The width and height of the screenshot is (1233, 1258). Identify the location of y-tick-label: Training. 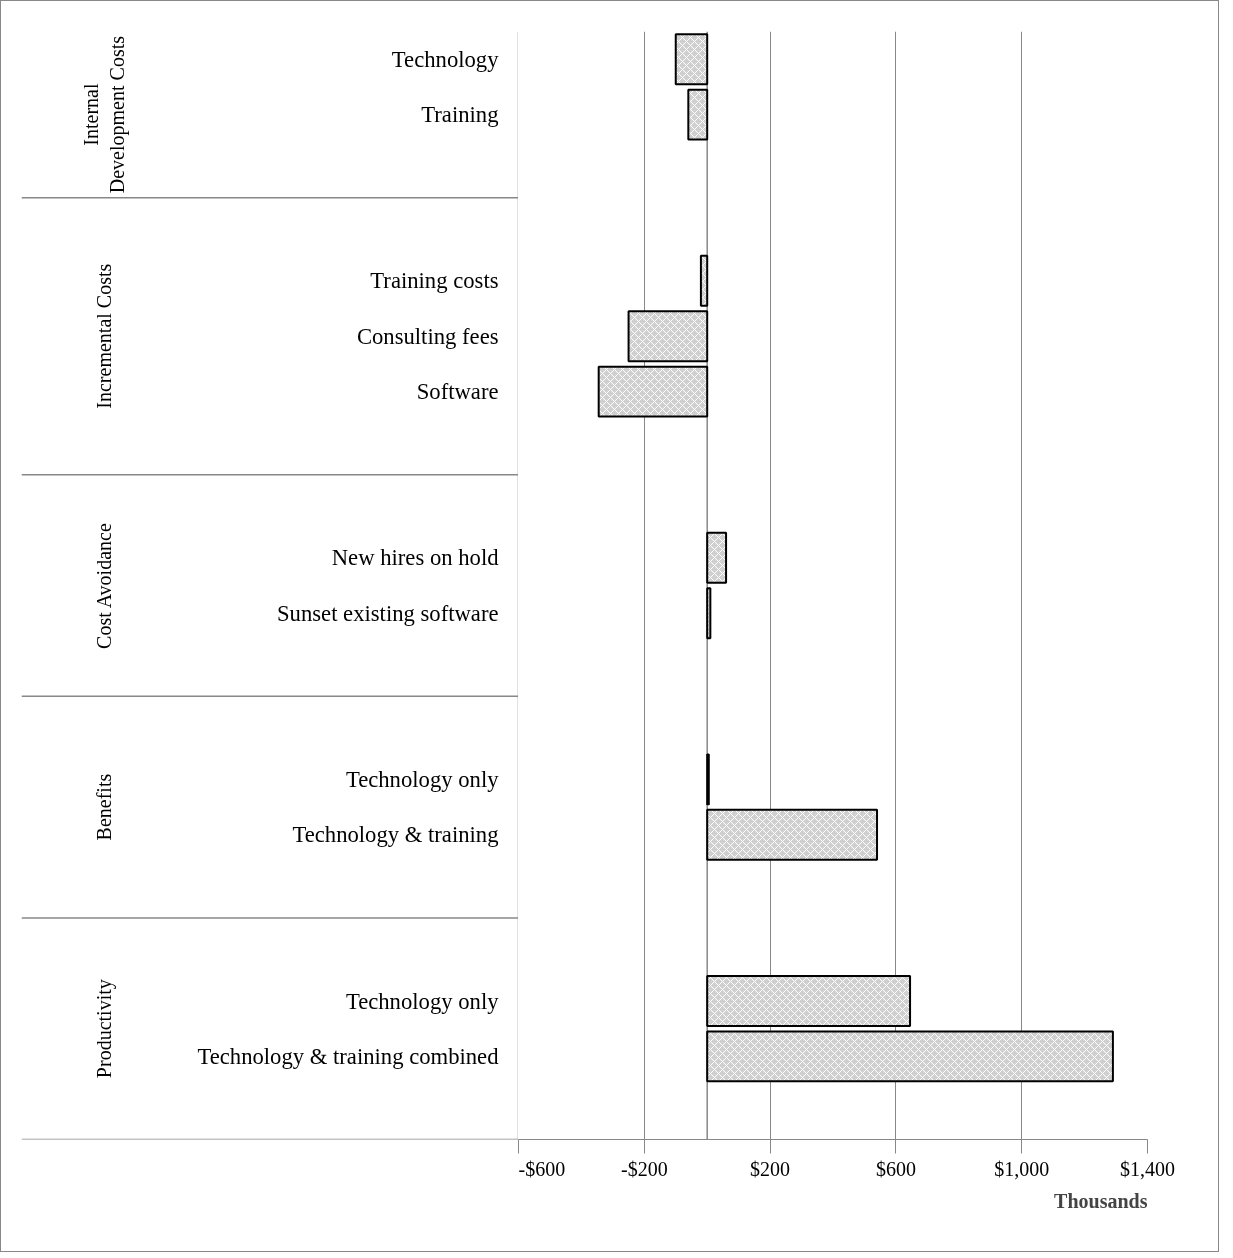
(460, 115).